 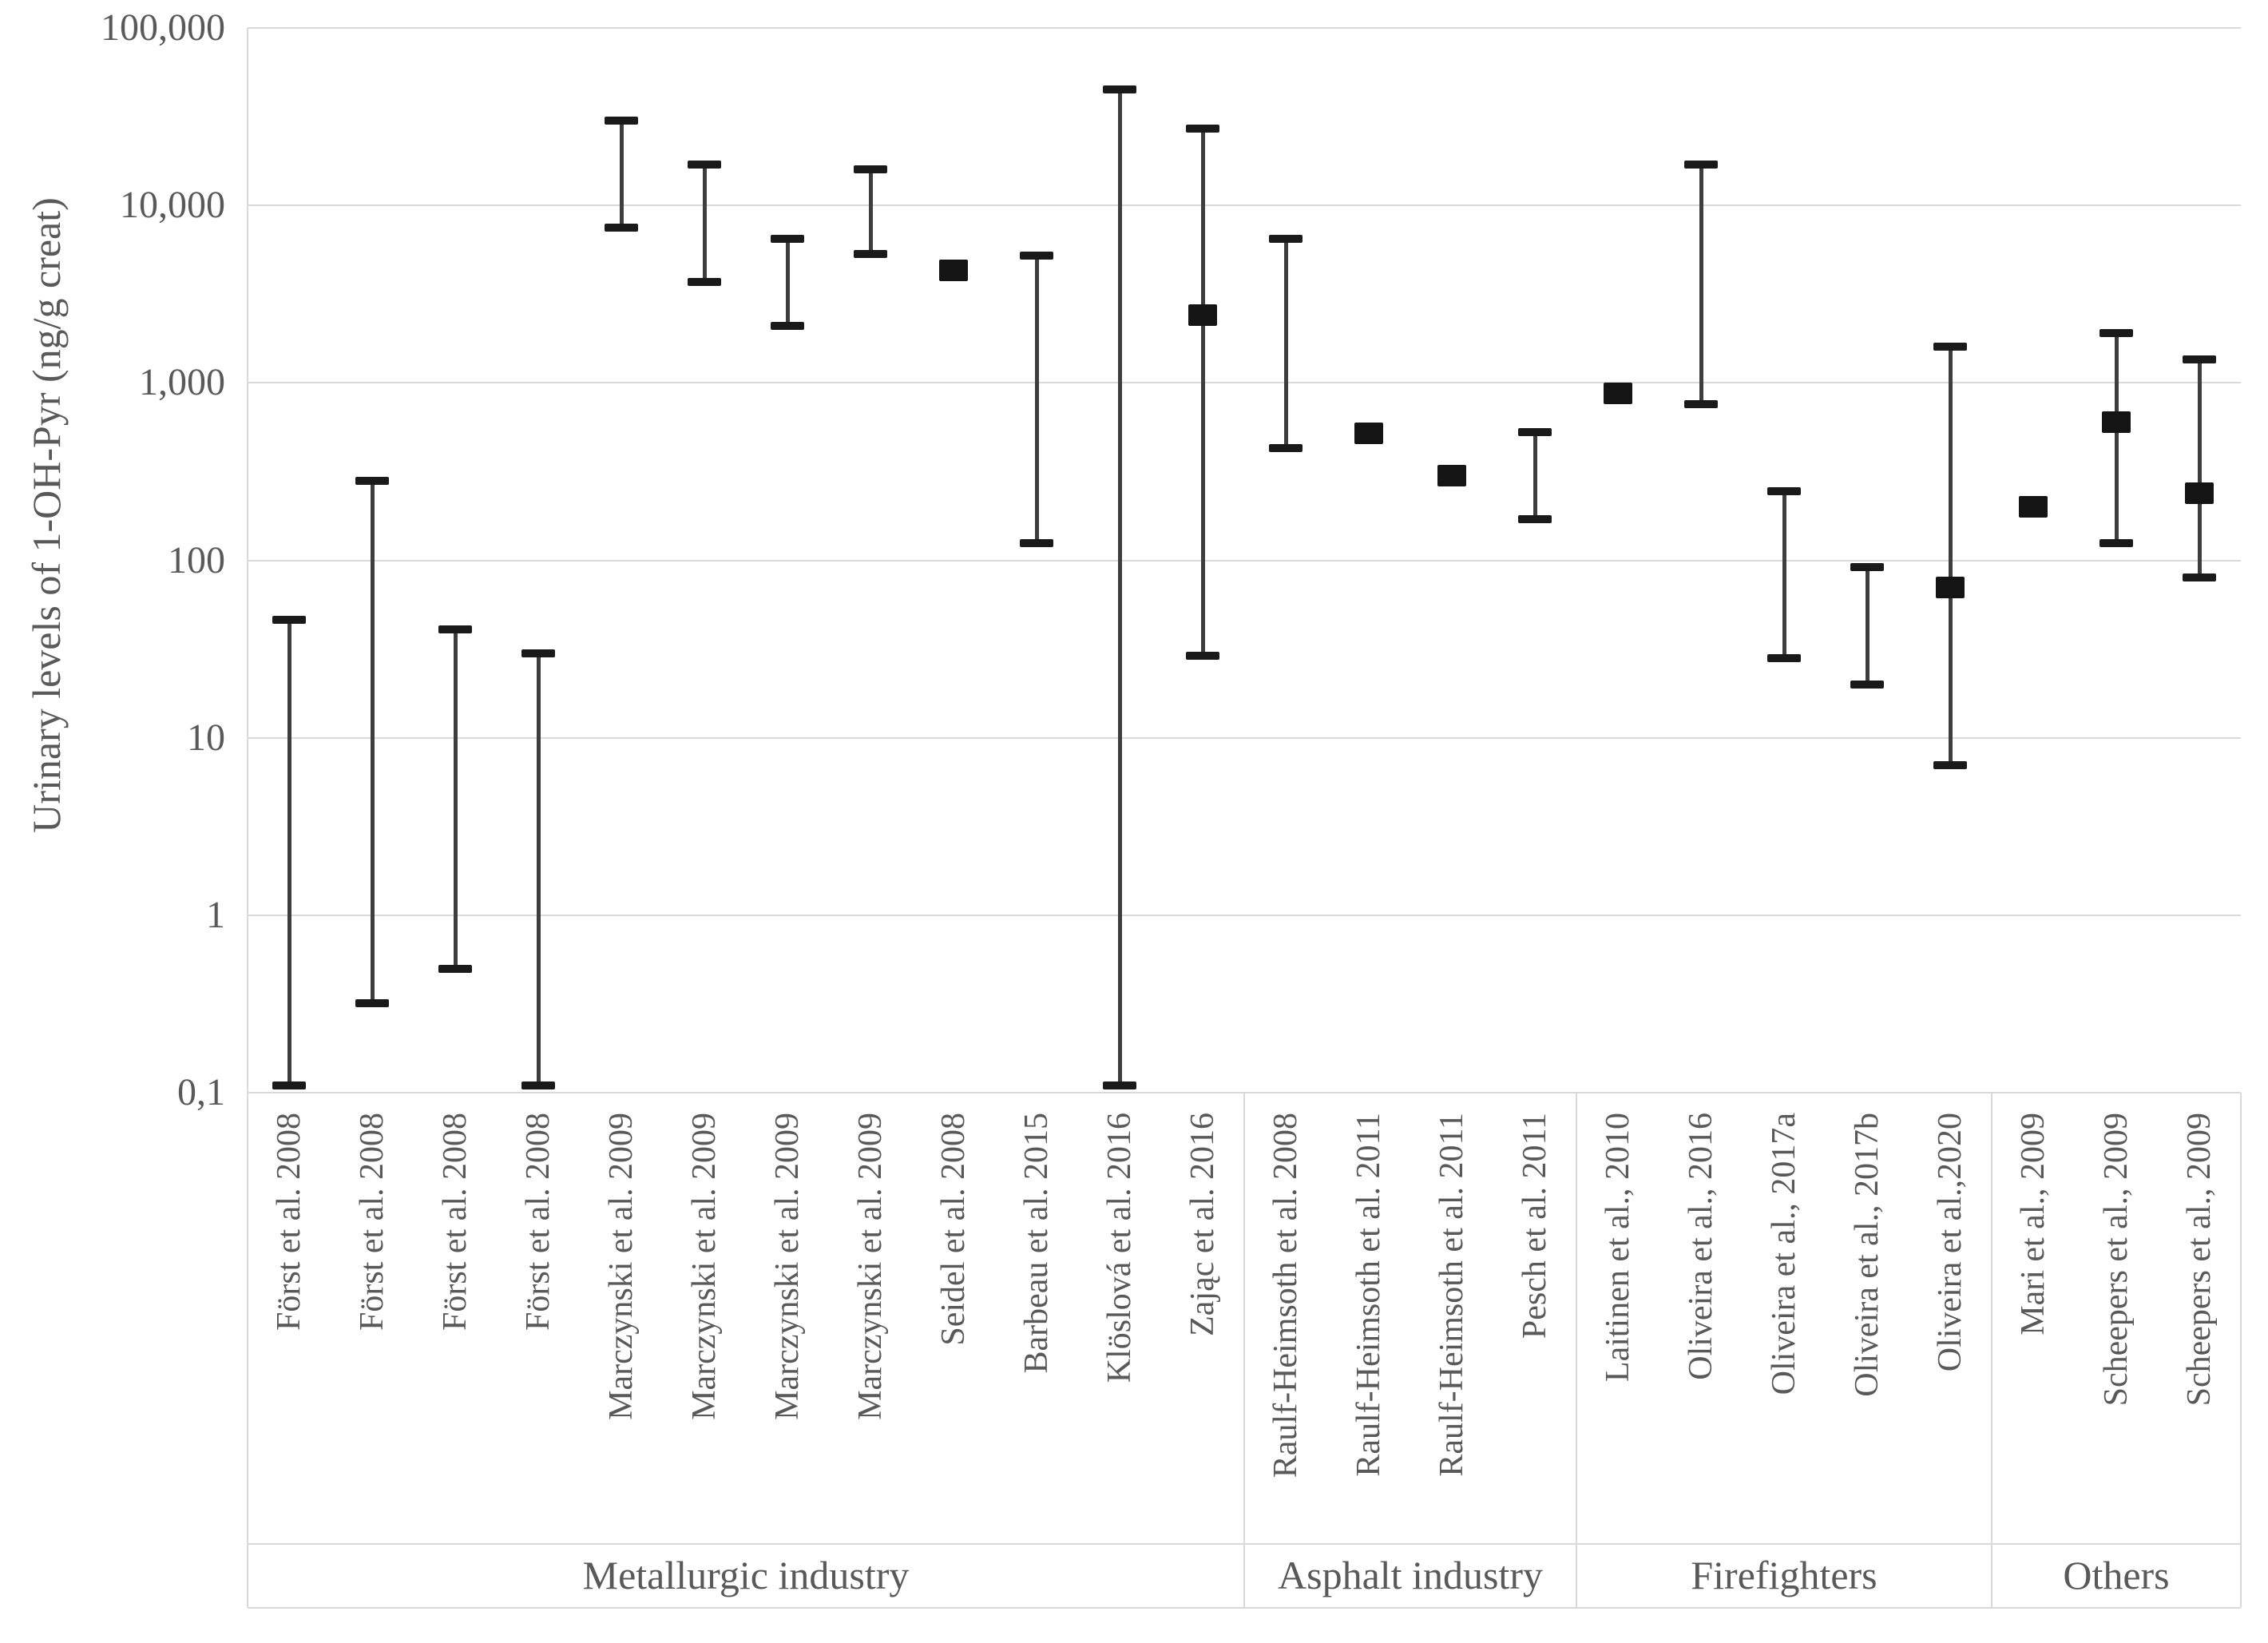 I want to click on study-label: Pesch et al. 2011, so click(x=1535, y=1226).